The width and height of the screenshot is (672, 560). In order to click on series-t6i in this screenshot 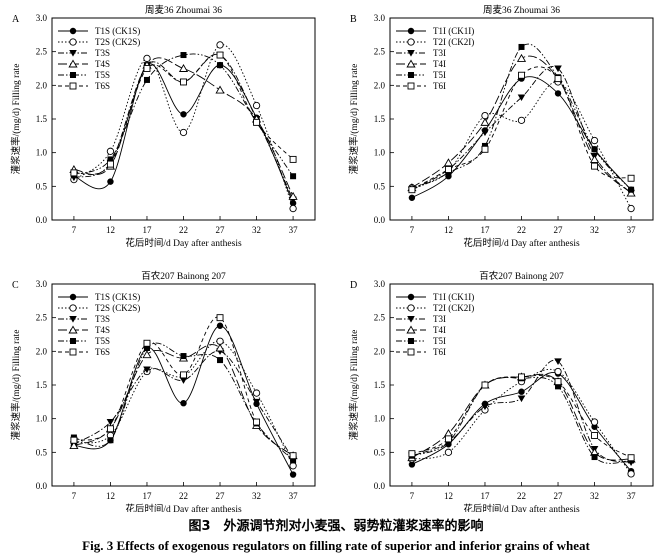, I will do `click(521, 130)`.